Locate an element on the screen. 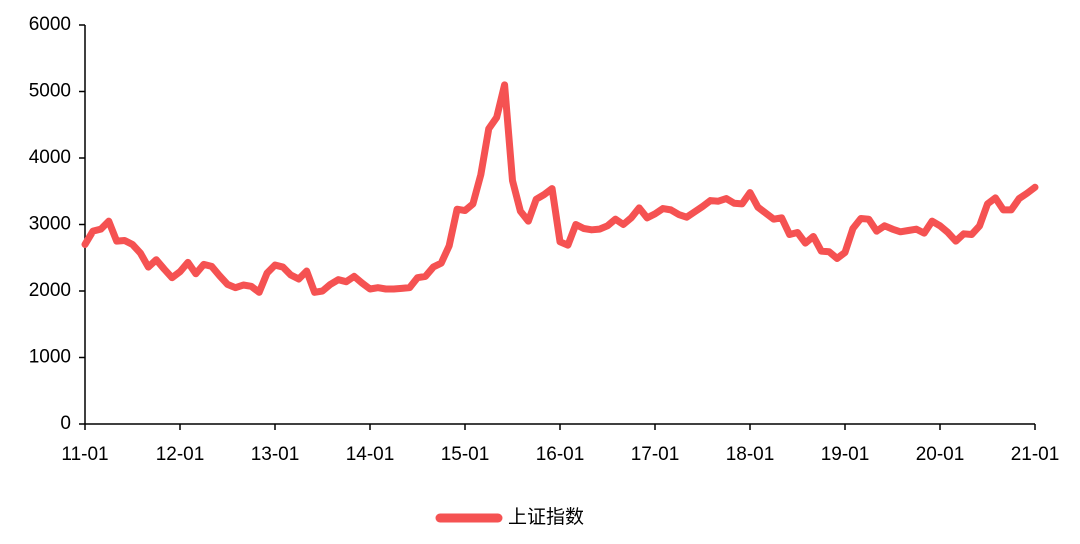 The width and height of the screenshot is (1080, 544). x-tick-label: 13-01 is located at coordinates (275, 454).